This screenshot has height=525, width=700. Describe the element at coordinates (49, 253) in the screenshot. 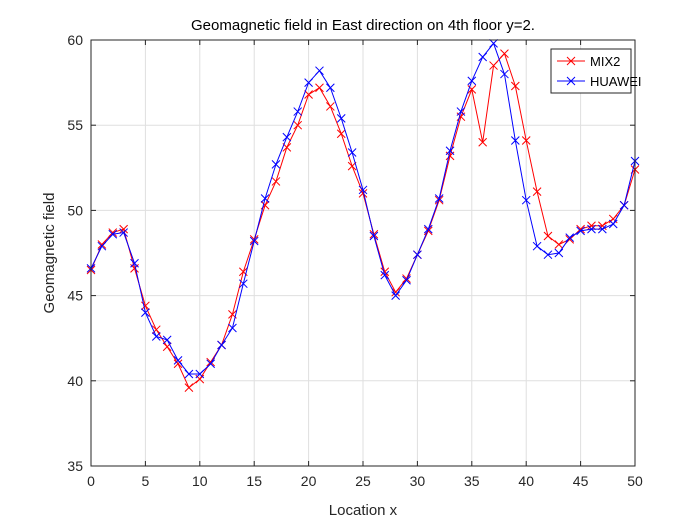

I see `y-axis-title: Geomagnetic field` at that location.